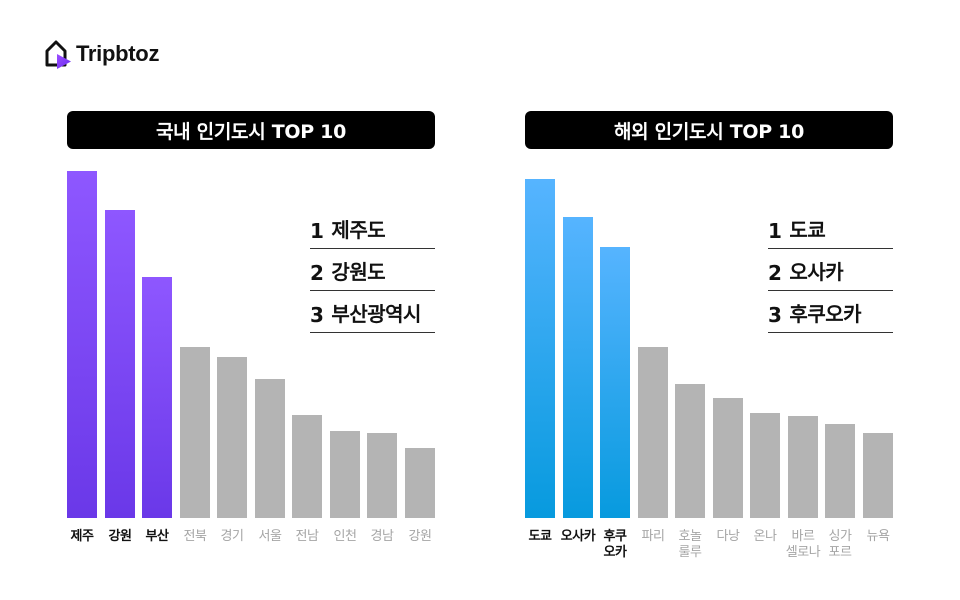  Describe the element at coordinates (345, 474) in the screenshot. I see `bar-incheon` at that location.